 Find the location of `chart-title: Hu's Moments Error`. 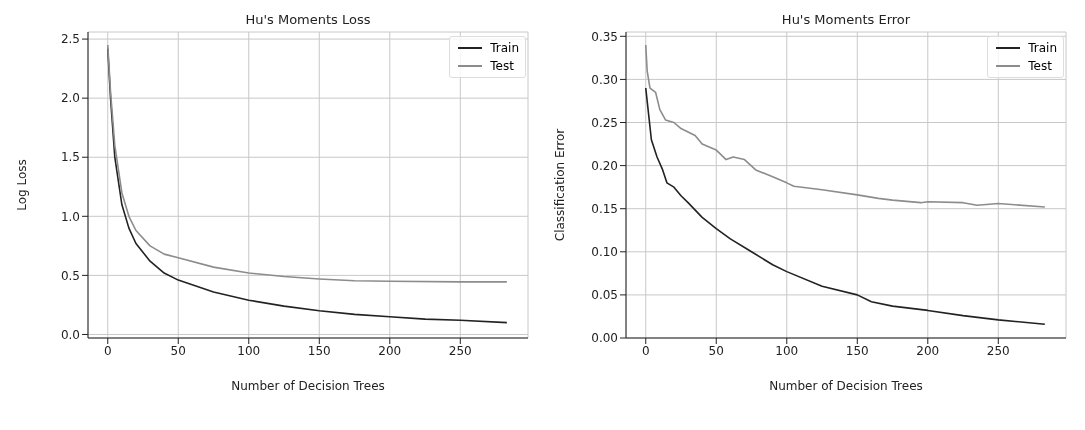

chart-title: Hu's Moments Error is located at coordinates (846, 19).